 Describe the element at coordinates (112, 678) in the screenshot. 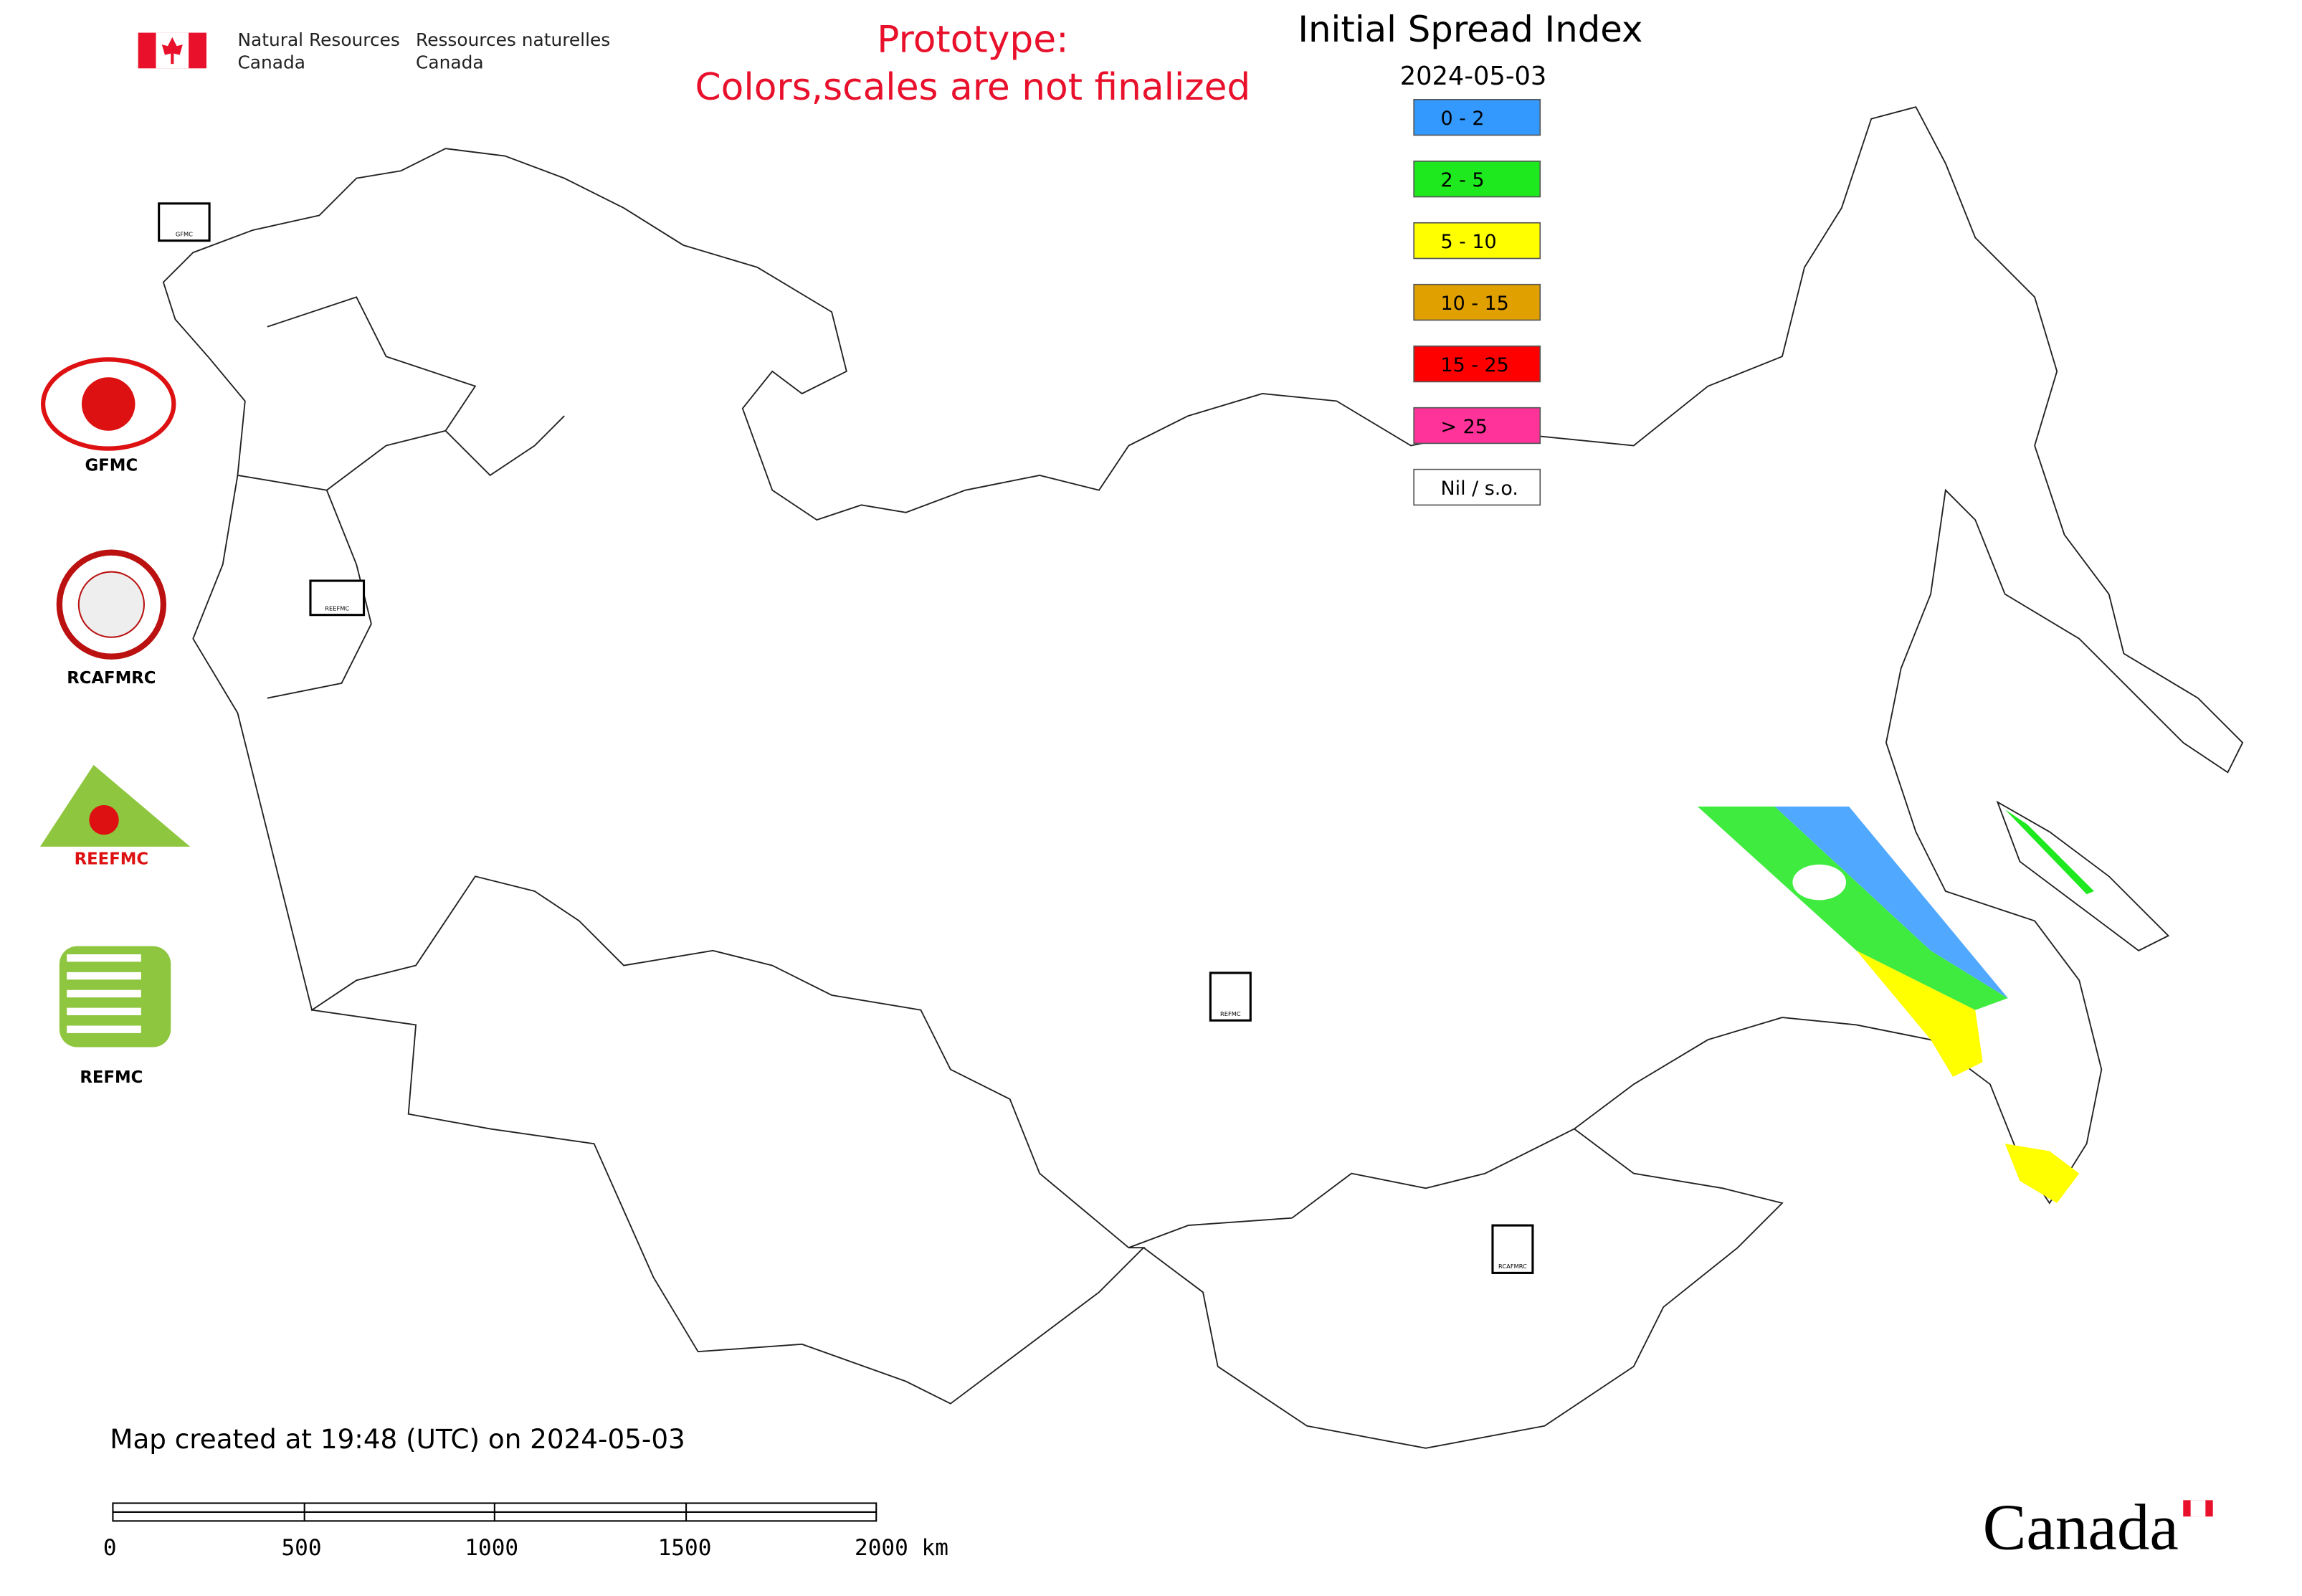

I see `logo-label: RCAFMRC` at that location.